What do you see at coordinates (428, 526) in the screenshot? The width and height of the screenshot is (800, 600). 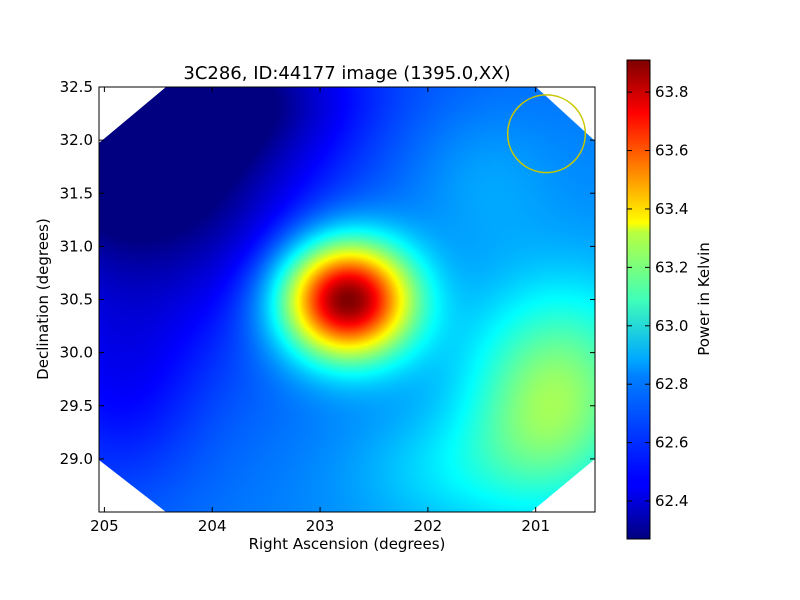 I see `x-tick-label: 202` at bounding box center [428, 526].